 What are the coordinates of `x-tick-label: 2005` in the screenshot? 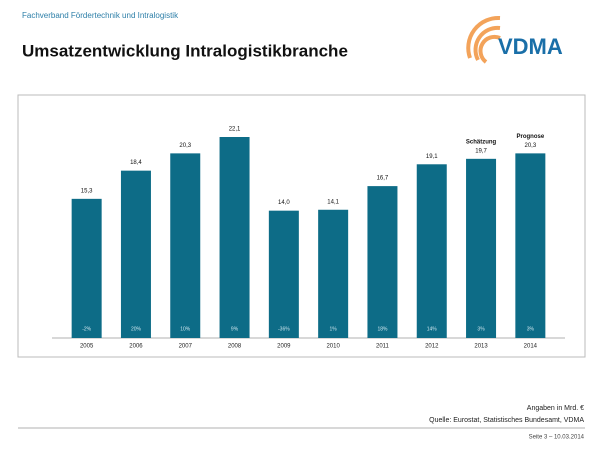 It's located at (87, 347).